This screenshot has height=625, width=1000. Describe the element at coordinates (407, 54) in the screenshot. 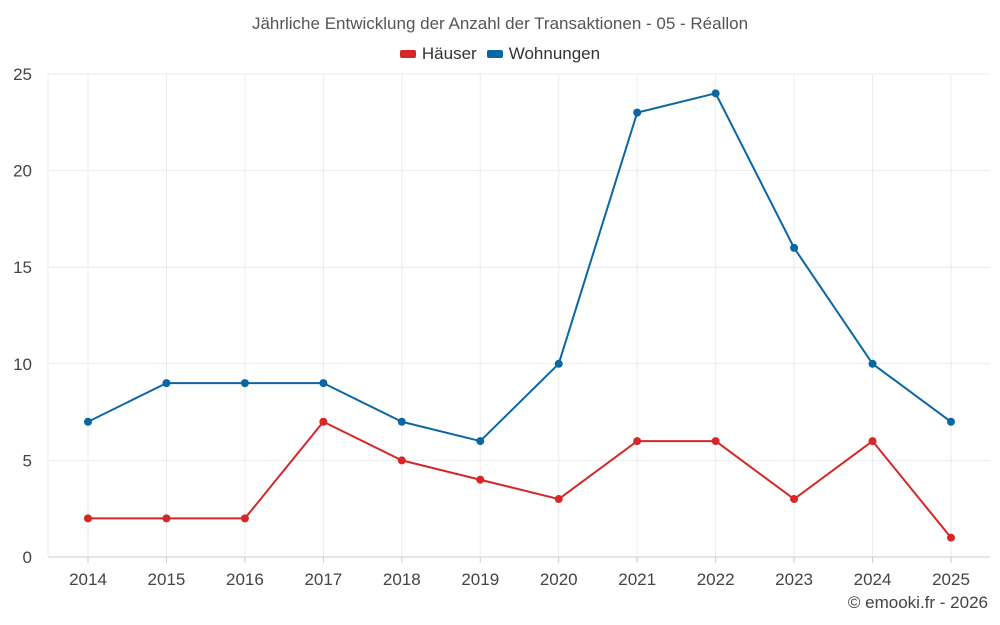

I see `legend-swatch-haeuser` at that location.